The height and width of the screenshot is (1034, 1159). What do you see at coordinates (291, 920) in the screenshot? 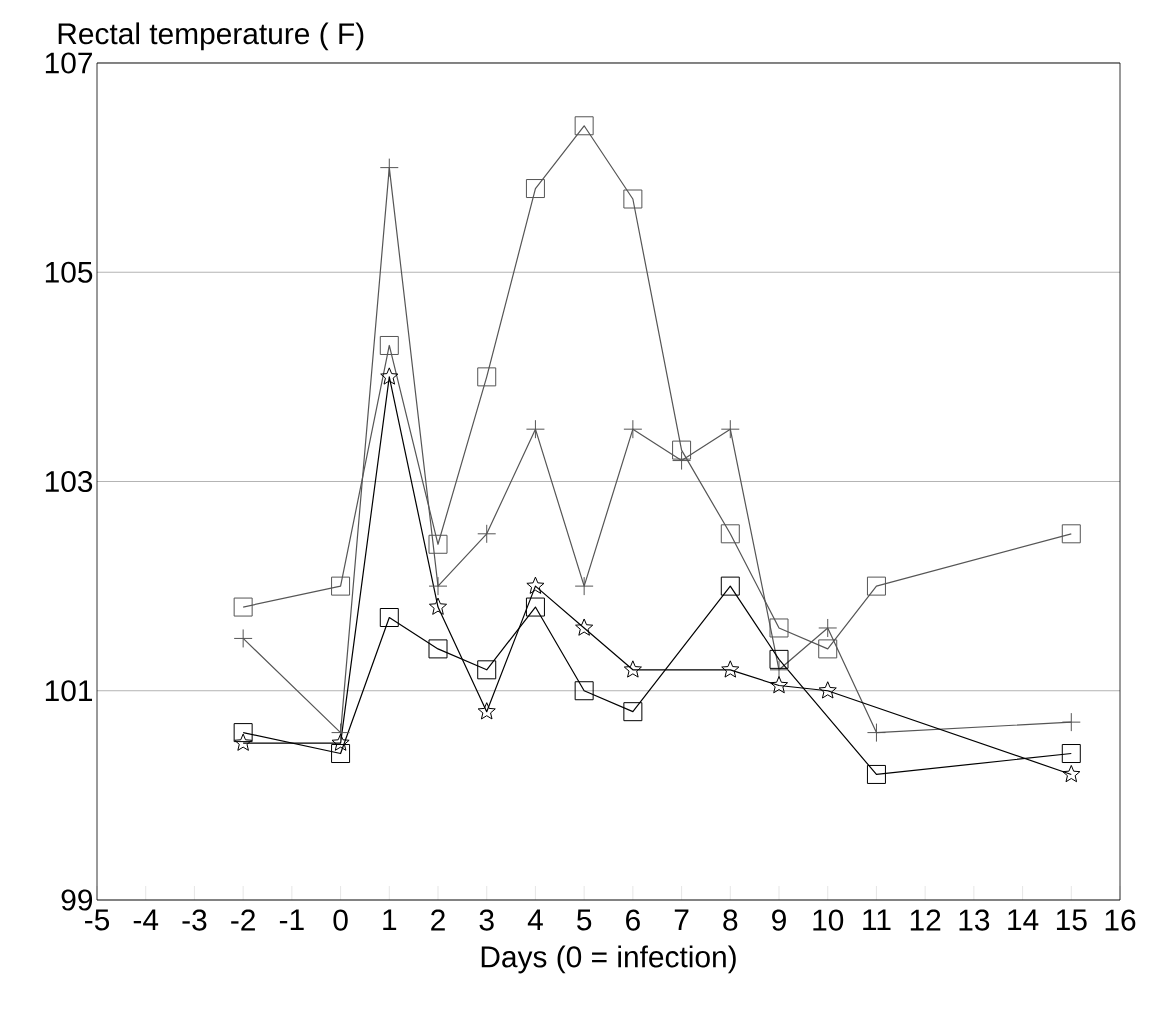
I see `x-tick-label: -1` at bounding box center [291, 920].